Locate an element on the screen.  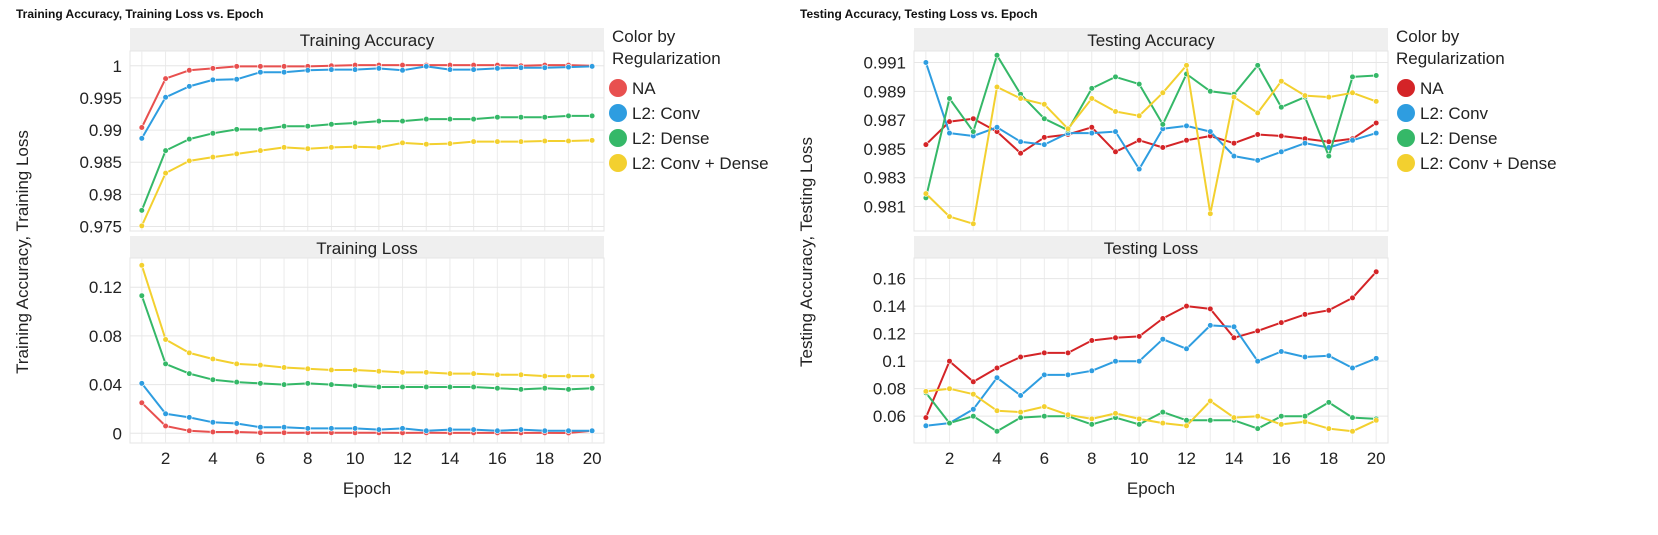
x-tick-label: 6 is located at coordinates (1044, 458).